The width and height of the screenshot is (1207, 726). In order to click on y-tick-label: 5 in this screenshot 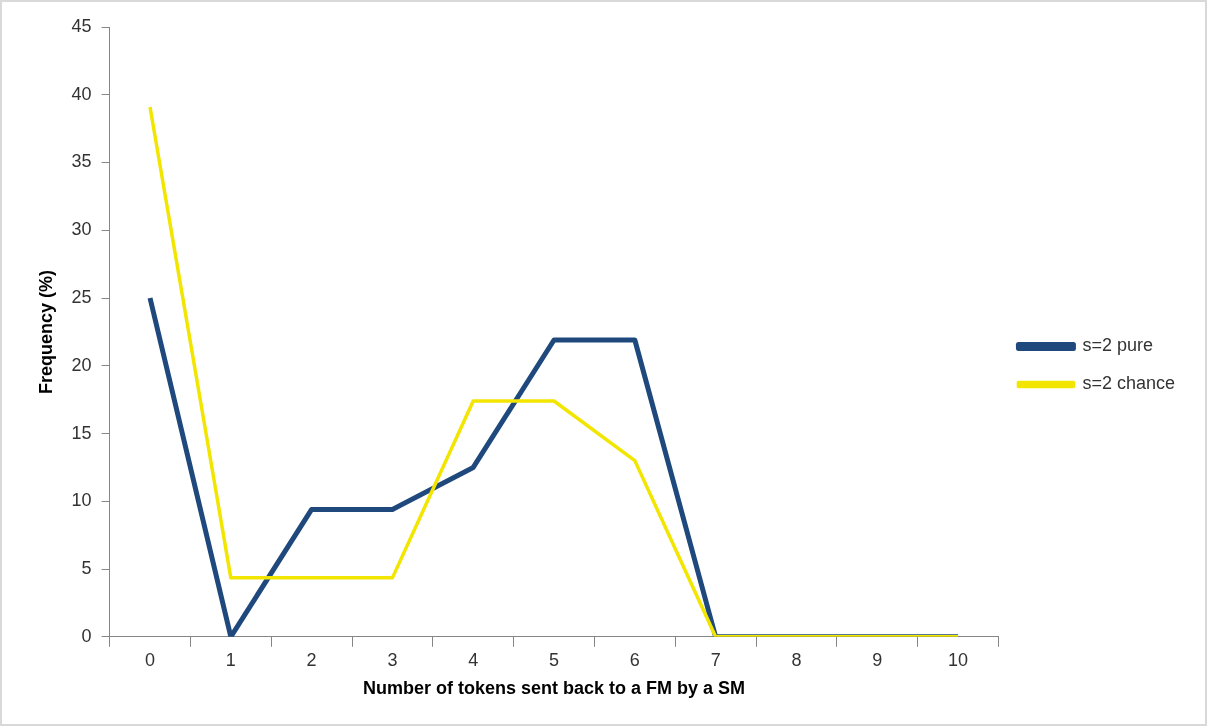, I will do `click(86, 568)`.